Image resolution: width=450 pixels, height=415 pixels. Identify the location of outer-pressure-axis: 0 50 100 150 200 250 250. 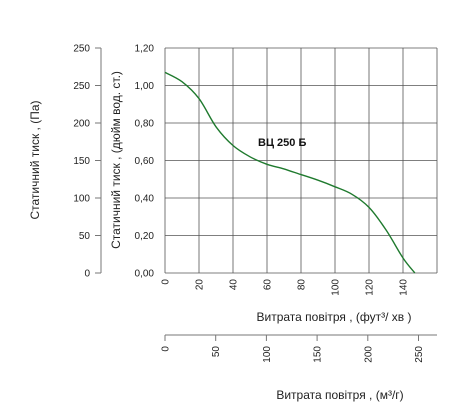
(87, 162).